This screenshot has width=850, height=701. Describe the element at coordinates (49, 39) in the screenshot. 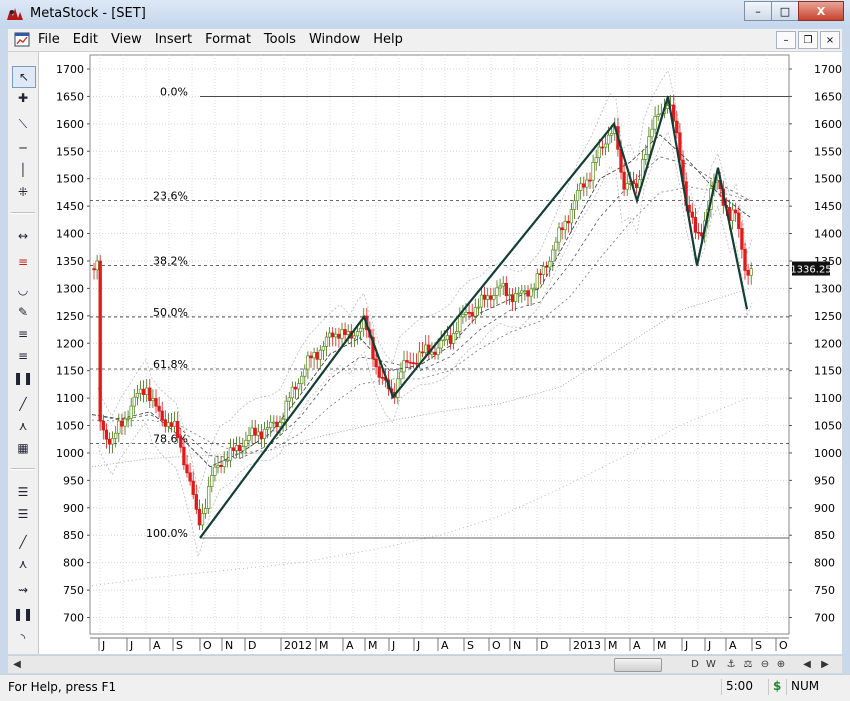

I see `menu-file: File` at that location.